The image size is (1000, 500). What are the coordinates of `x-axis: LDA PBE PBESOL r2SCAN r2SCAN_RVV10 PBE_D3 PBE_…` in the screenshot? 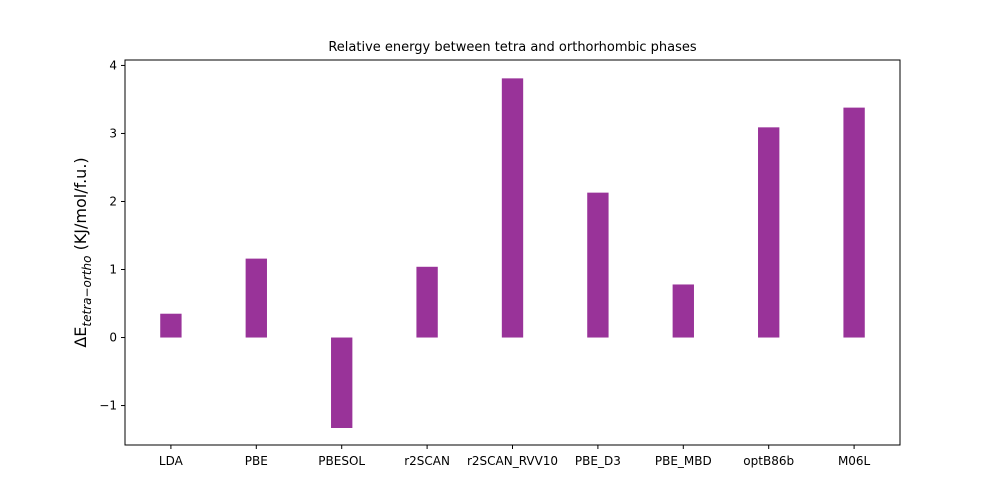 It's located at (515, 456).